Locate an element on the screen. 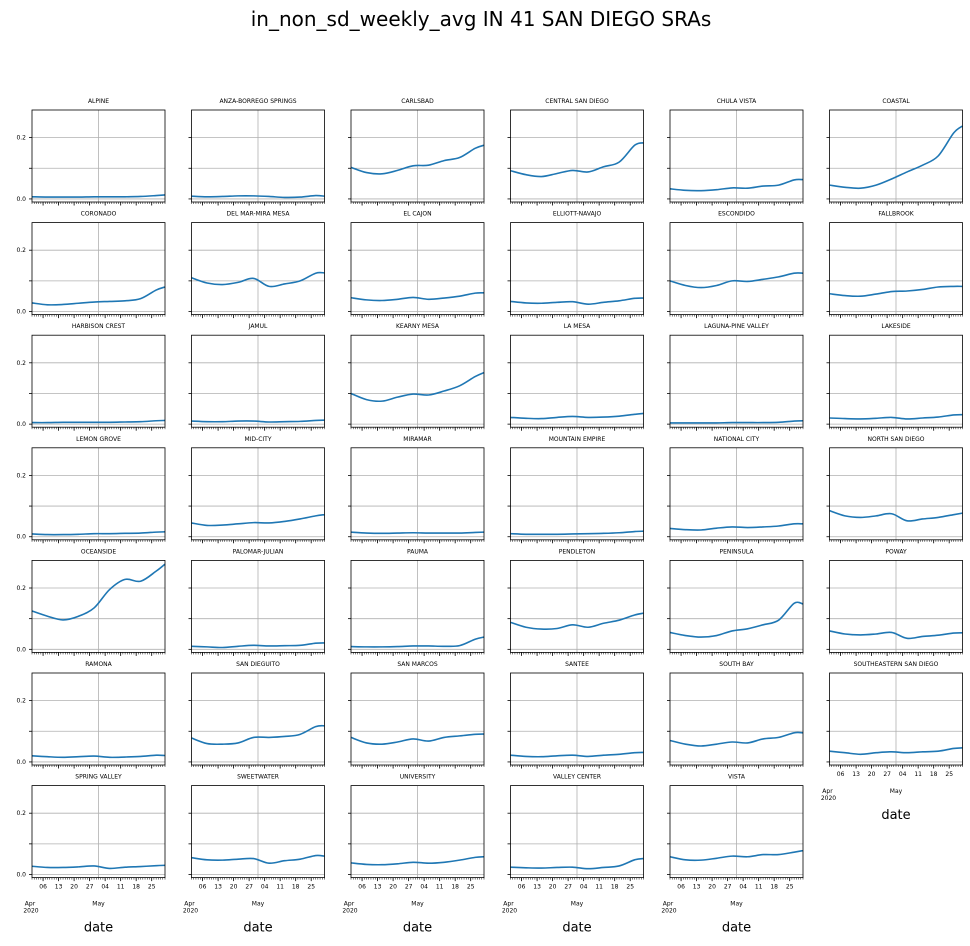 Image resolution: width=970 pixels, height=946 pixels. panel: SOUTH BAY is located at coordinates (735, 715).